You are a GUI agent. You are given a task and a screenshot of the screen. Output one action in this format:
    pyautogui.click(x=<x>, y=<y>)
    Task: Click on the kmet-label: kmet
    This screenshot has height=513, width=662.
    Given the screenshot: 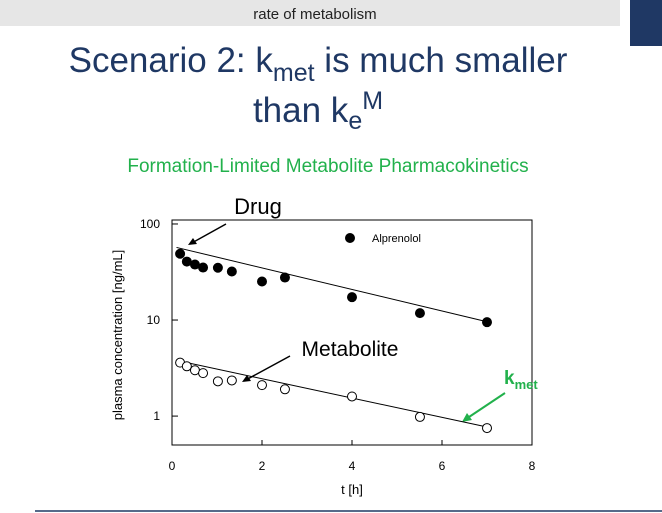 What is the action you would take?
    pyautogui.click(x=521, y=380)
    